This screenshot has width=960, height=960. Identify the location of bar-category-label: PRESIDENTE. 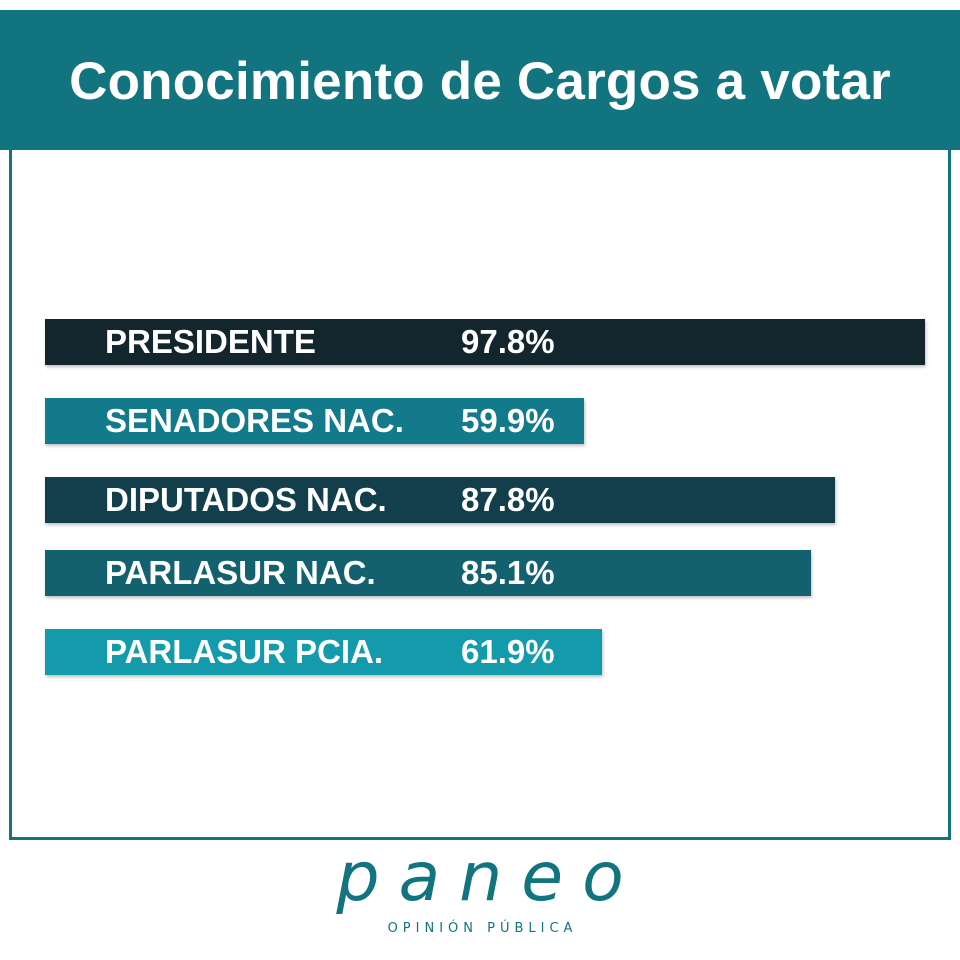
(210, 341).